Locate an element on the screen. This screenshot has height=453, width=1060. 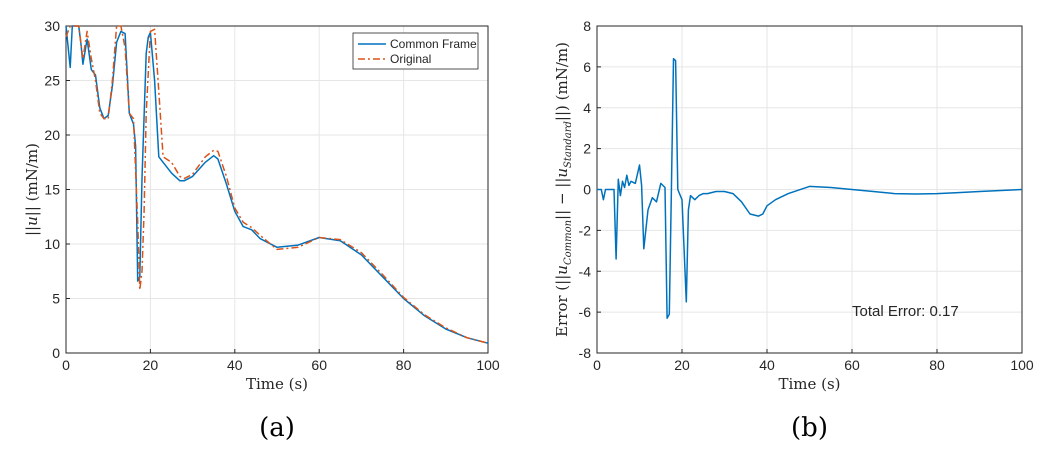
chartb-y-tick-label: 4 is located at coordinates (587, 108).